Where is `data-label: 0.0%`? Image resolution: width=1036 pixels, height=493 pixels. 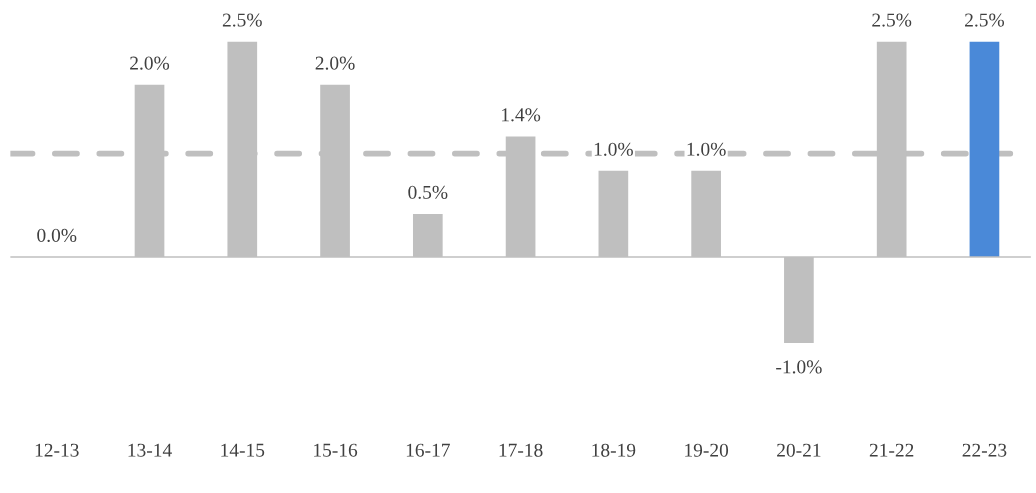
data-label: 0.0% is located at coordinates (57, 235).